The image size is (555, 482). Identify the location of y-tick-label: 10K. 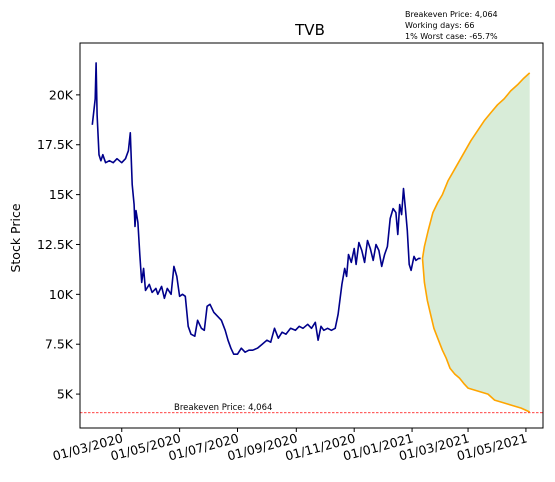
(61, 294).